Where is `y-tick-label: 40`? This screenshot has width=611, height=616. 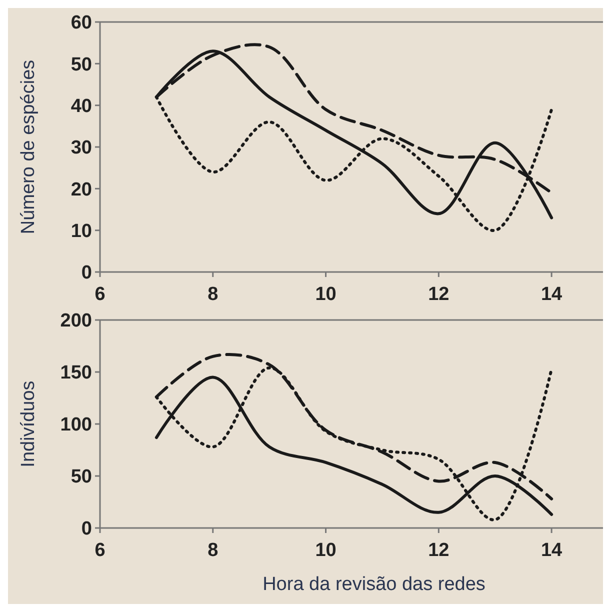 y-tick-label: 40 is located at coordinates (81, 106).